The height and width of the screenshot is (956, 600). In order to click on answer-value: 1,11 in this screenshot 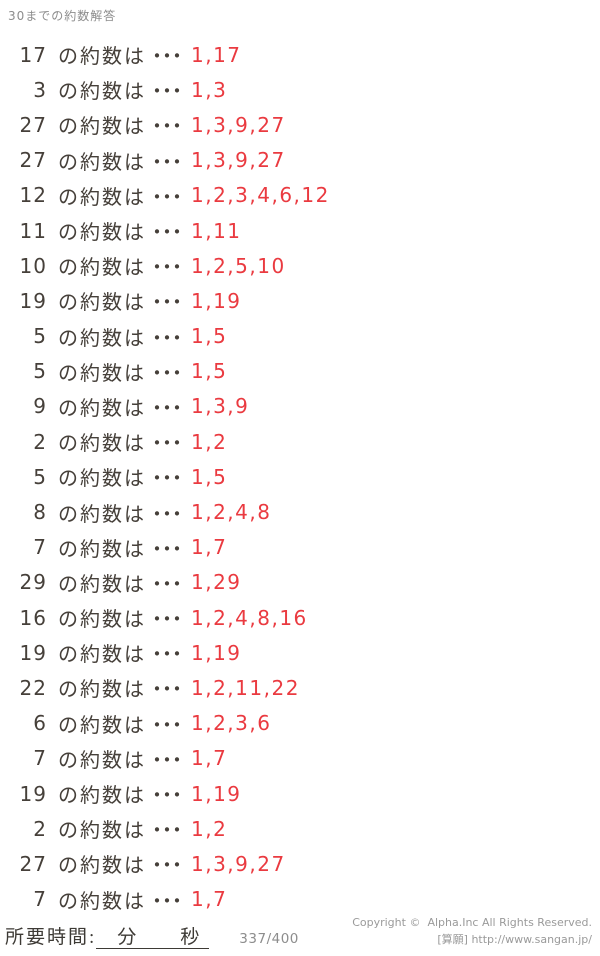, I will do `click(216, 230)`.